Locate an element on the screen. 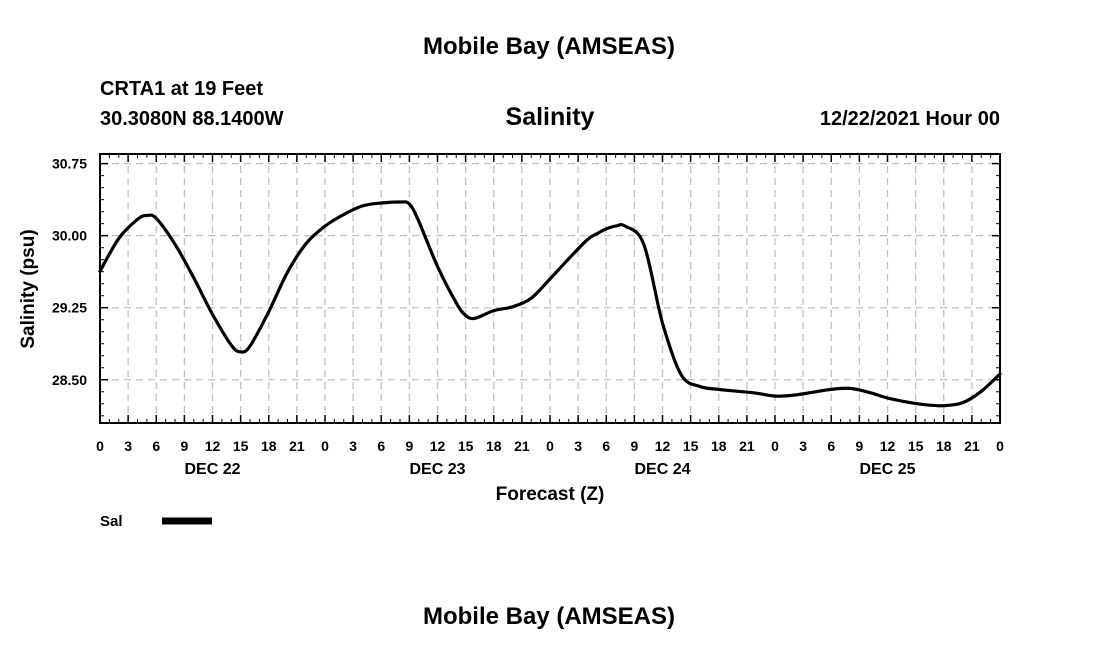 The height and width of the screenshot is (650, 1100). chart-title-top: Mobile Bay (AMSEAS) is located at coordinates (549, 46).